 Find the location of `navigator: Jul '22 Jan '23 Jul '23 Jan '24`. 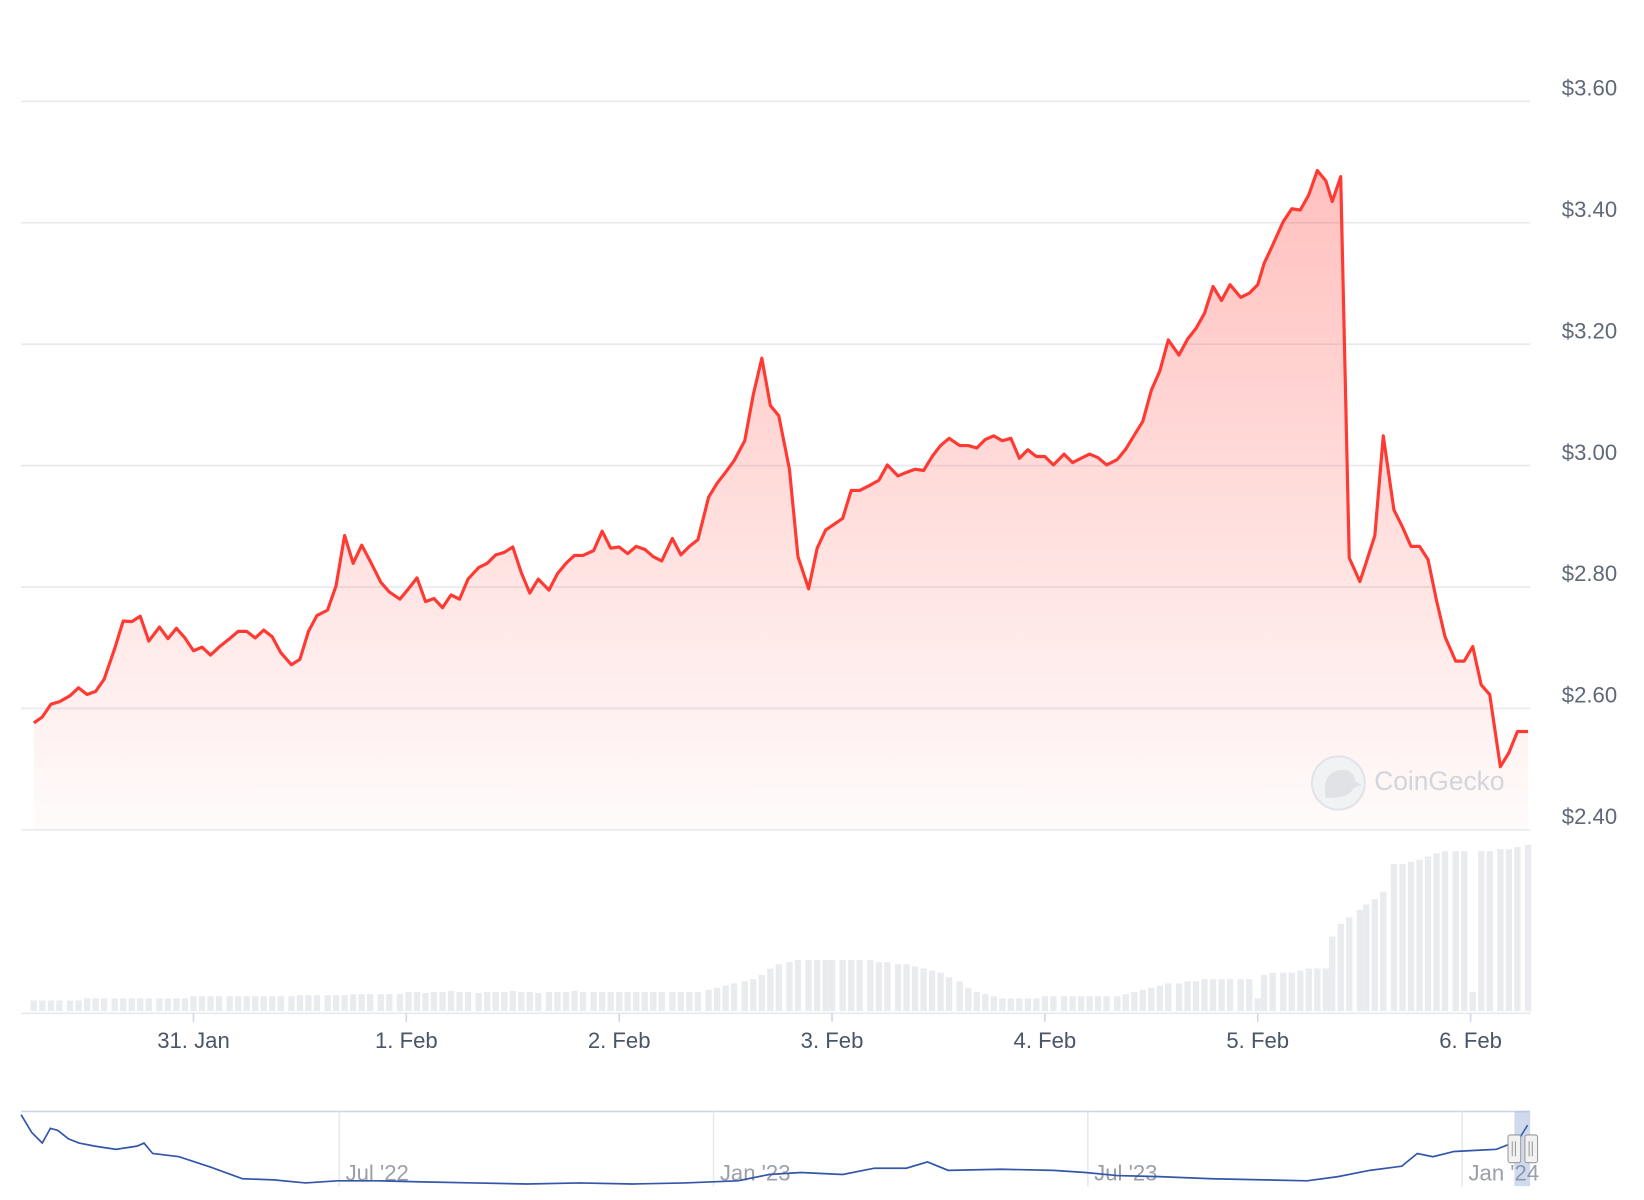

navigator: Jul '22 Jan '23 Jul '23 Jan '24 is located at coordinates (780, 1148).